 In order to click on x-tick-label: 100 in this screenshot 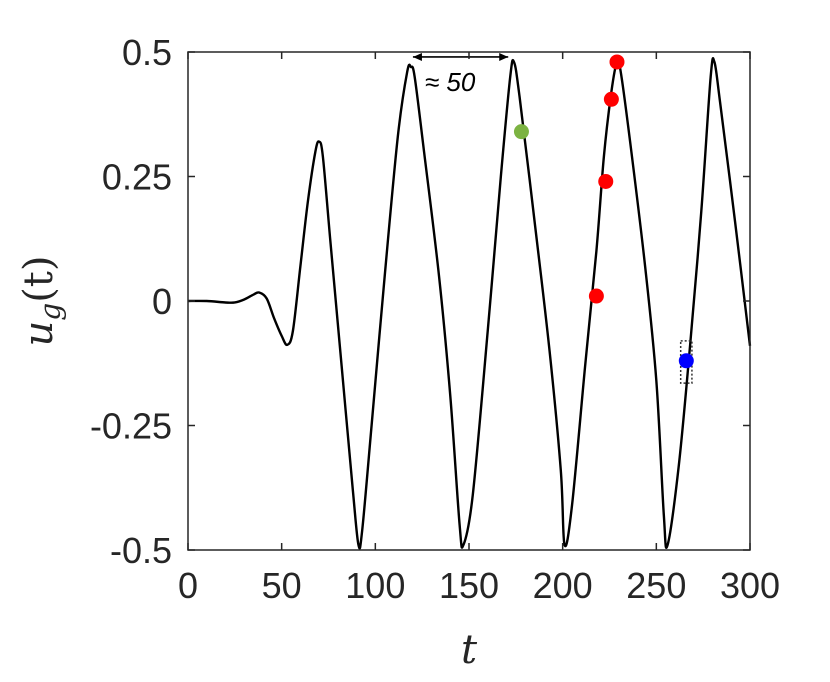, I will do `click(375, 585)`.